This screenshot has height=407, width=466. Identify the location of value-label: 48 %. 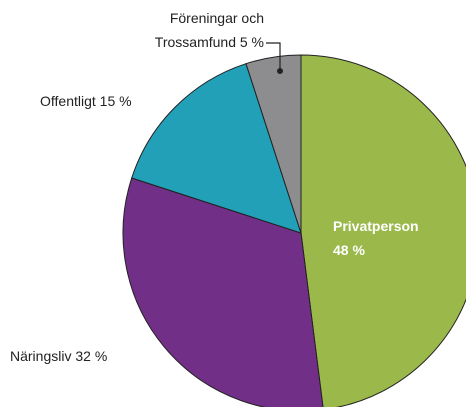
(349, 250).